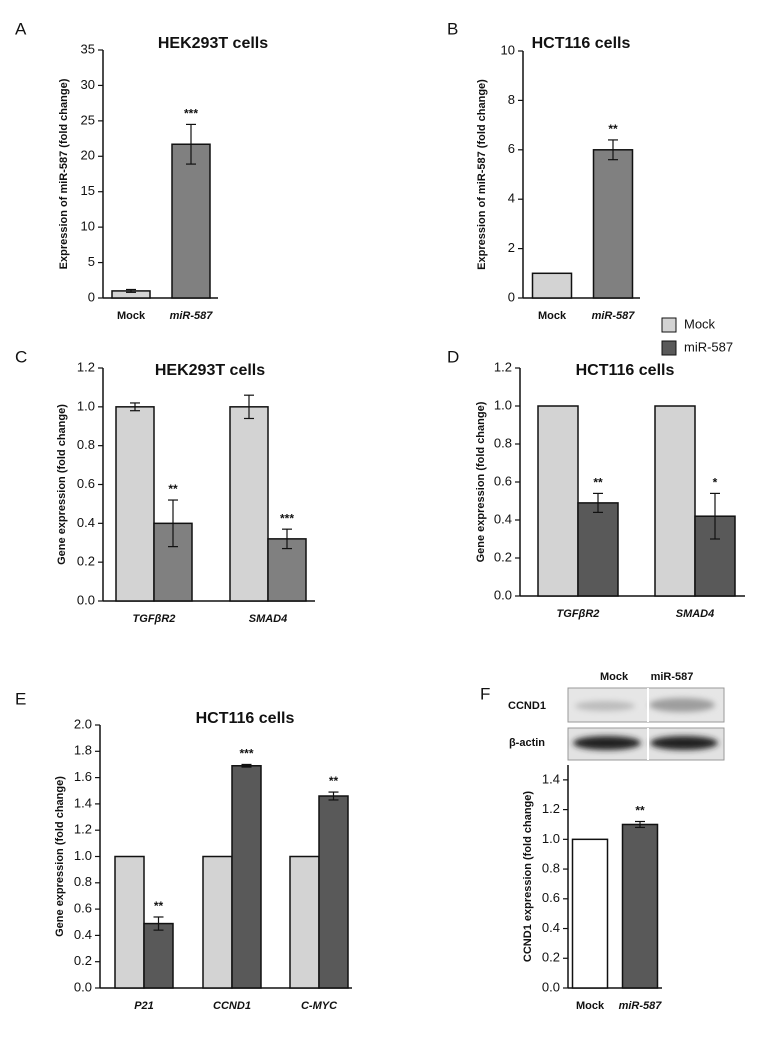  Describe the element at coordinates (88, 84) in the screenshot. I see `y-tick-label: 30` at that location.